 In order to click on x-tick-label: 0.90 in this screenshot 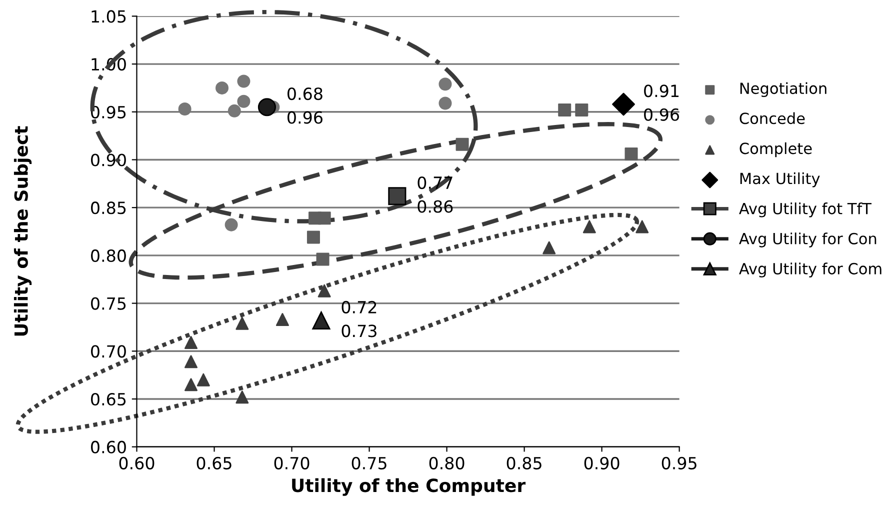, I will do `click(602, 463)`.